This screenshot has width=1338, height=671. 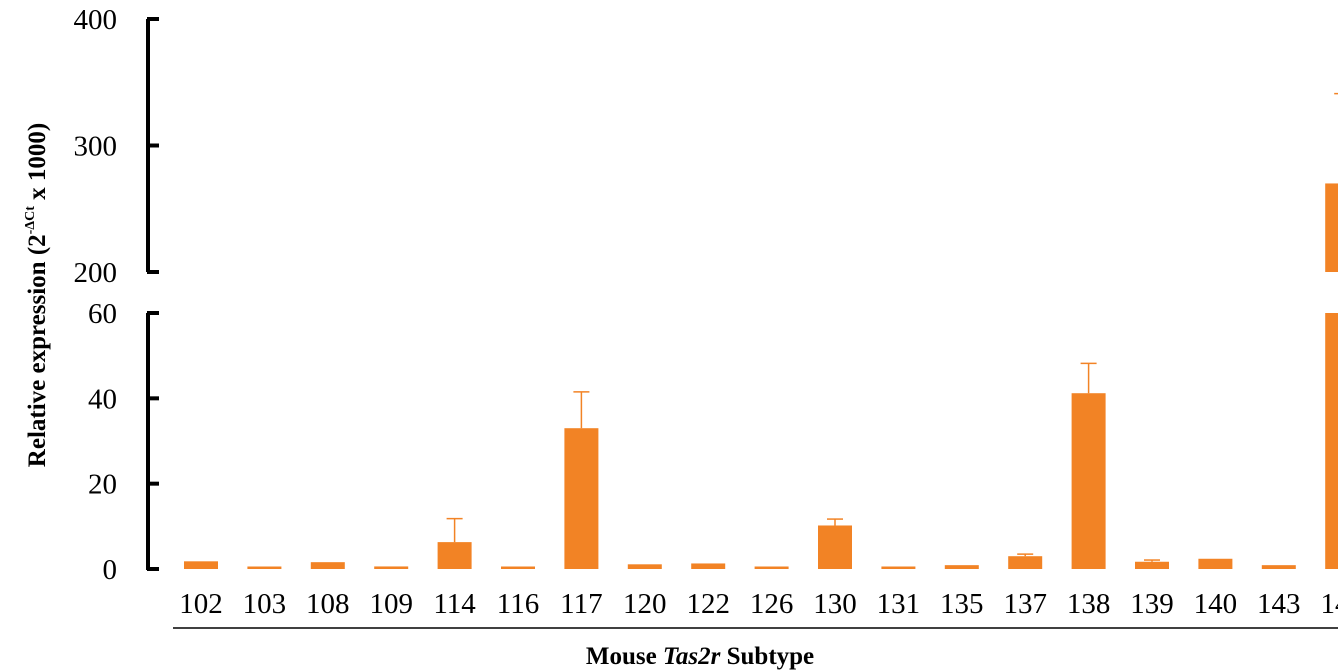 What do you see at coordinates (772, 604) in the screenshot?
I see `category-label-126: 126` at bounding box center [772, 604].